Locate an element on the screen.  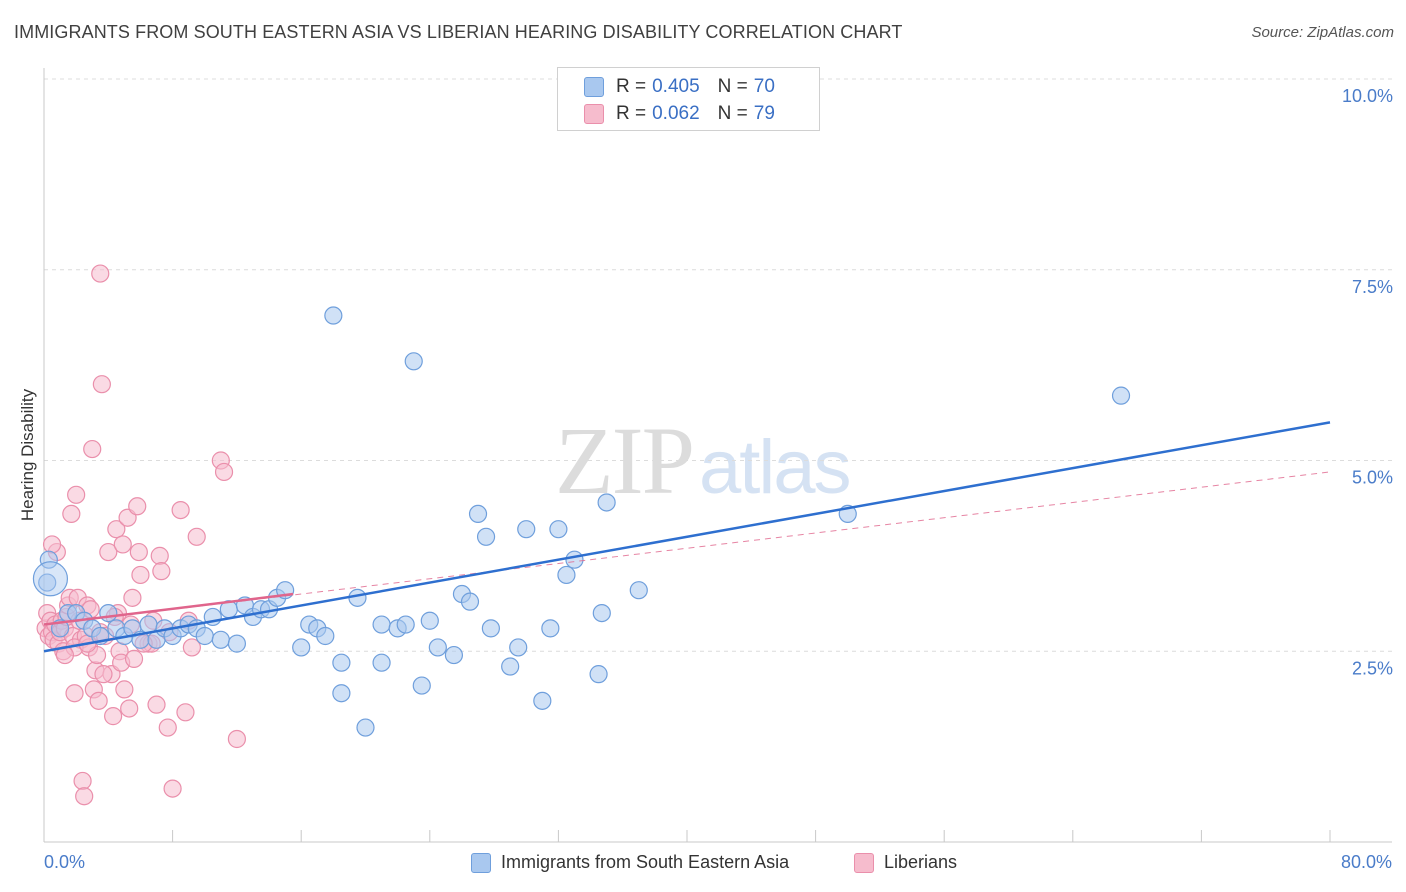
watermark-atlas: atlas is located at coordinates (775, 467).